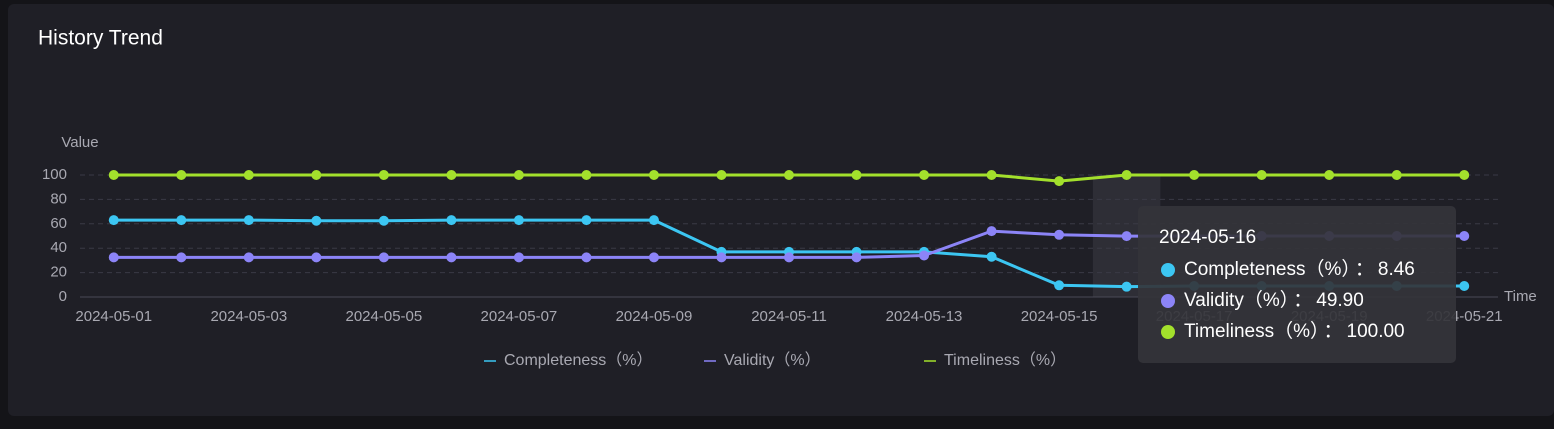  What do you see at coordinates (1059, 316) in the screenshot?
I see `x-tick-label: 2024-05-15` at bounding box center [1059, 316].